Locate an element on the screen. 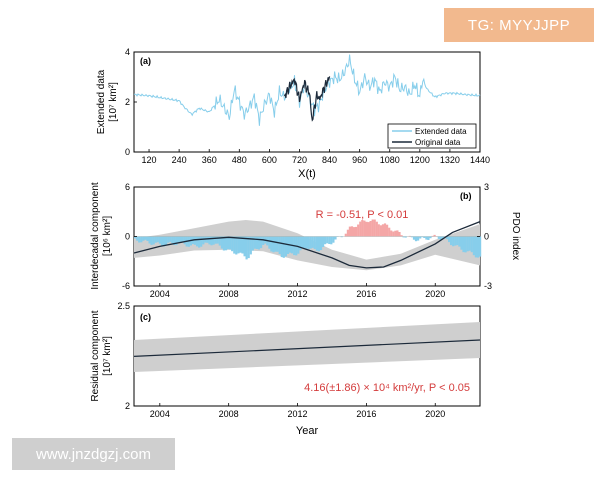 The height and width of the screenshot is (480, 600). panel-a-xtick-label-360: 360 is located at coordinates (209, 160).